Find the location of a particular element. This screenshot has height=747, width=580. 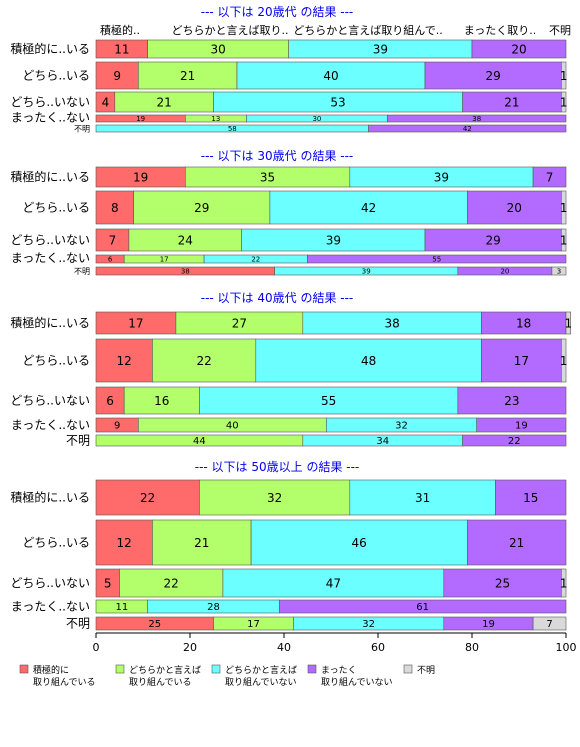

data-label: 23 is located at coordinates (511, 401).